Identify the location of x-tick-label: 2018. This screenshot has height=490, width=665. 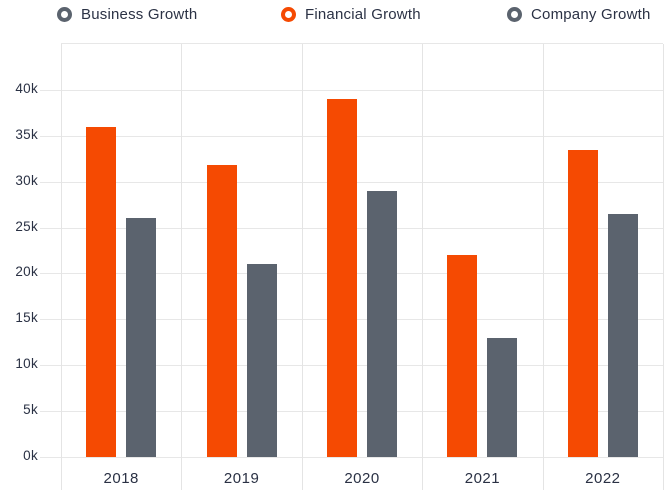
(121, 478).